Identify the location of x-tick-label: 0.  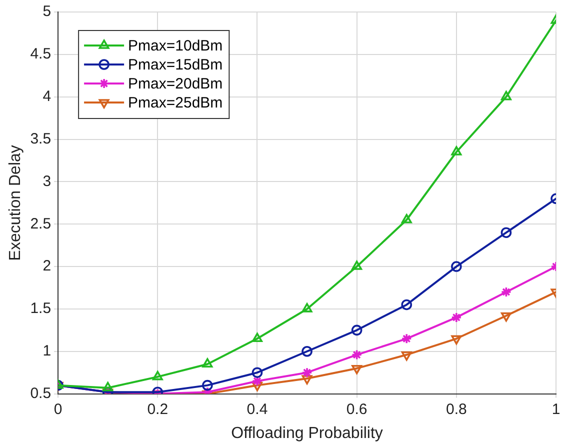
(58, 409).